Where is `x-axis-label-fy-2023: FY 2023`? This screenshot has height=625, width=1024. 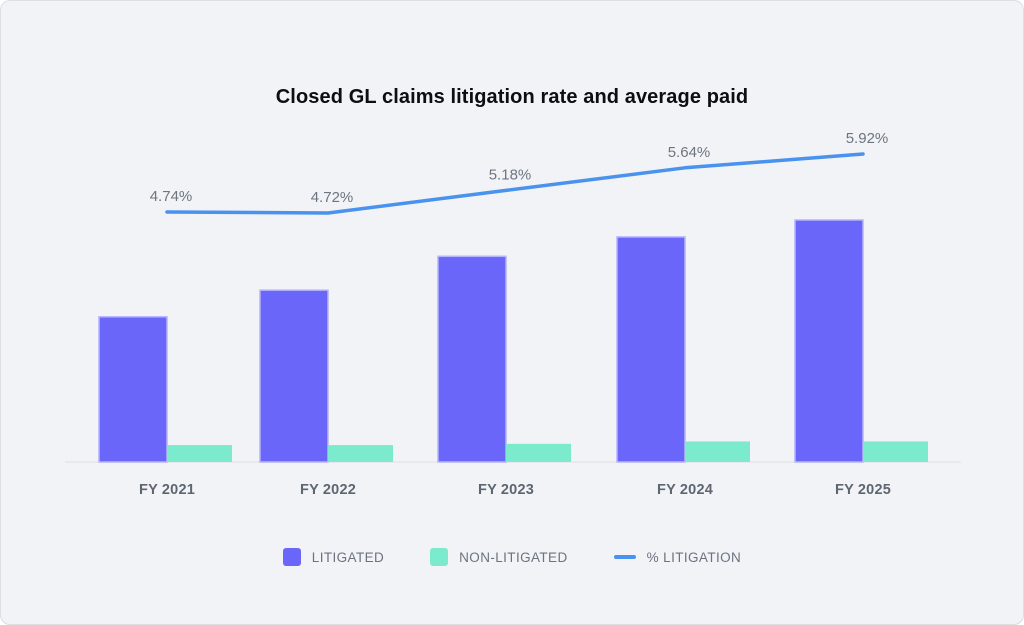
x-axis-label-fy-2023: FY 2023 is located at coordinates (506, 490).